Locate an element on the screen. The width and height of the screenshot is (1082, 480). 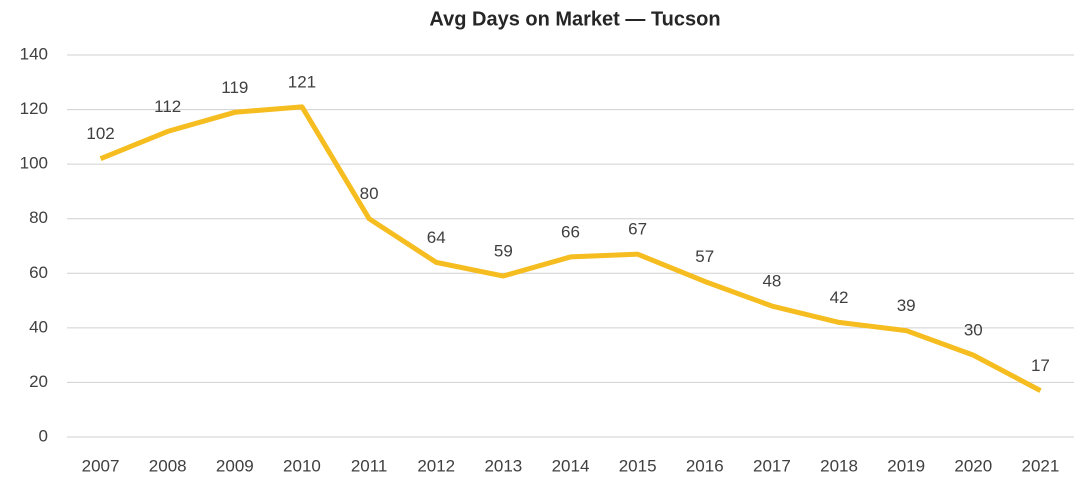
x-tick-label: 2018 is located at coordinates (839, 465).